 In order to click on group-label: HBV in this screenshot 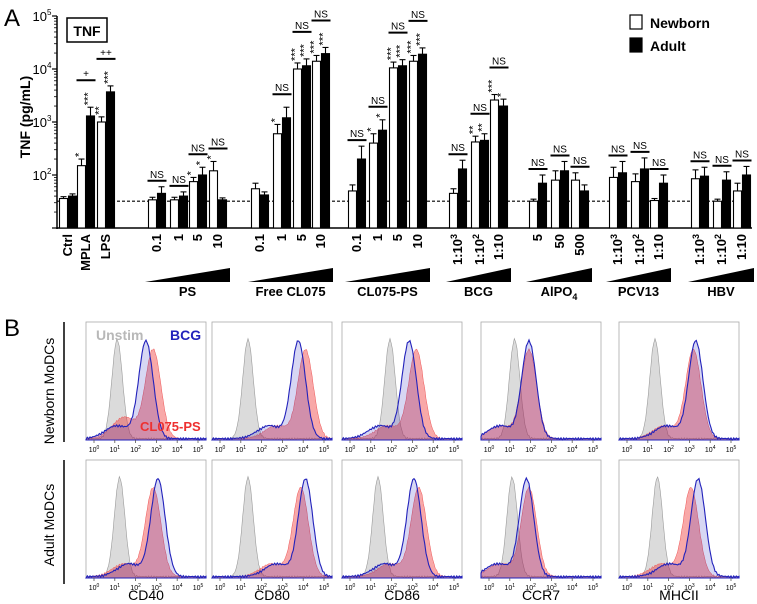, I will do `click(721, 291)`.